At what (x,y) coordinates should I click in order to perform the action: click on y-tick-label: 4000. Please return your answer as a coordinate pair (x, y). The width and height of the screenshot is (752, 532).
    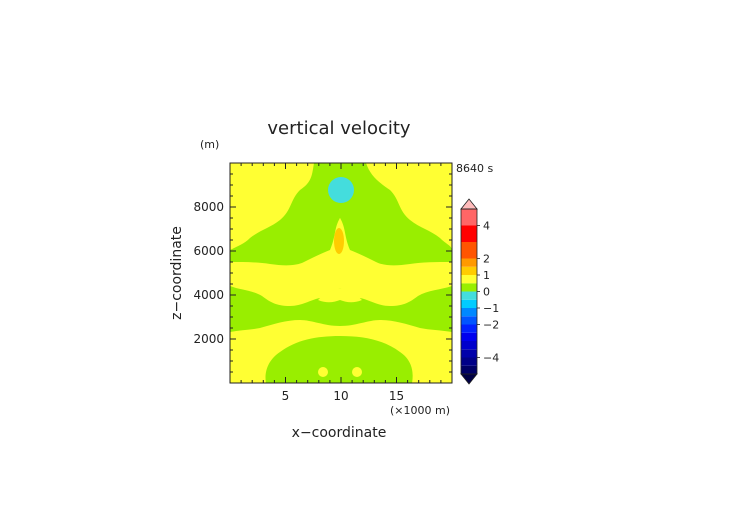
    Looking at the image, I should click on (208, 295).